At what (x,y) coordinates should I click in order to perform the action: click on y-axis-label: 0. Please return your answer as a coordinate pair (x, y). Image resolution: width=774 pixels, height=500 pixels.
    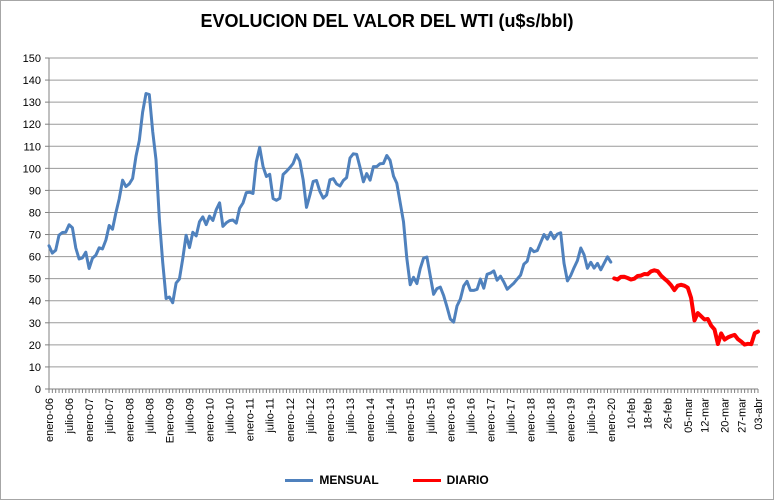
    Looking at the image, I should click on (38, 390).